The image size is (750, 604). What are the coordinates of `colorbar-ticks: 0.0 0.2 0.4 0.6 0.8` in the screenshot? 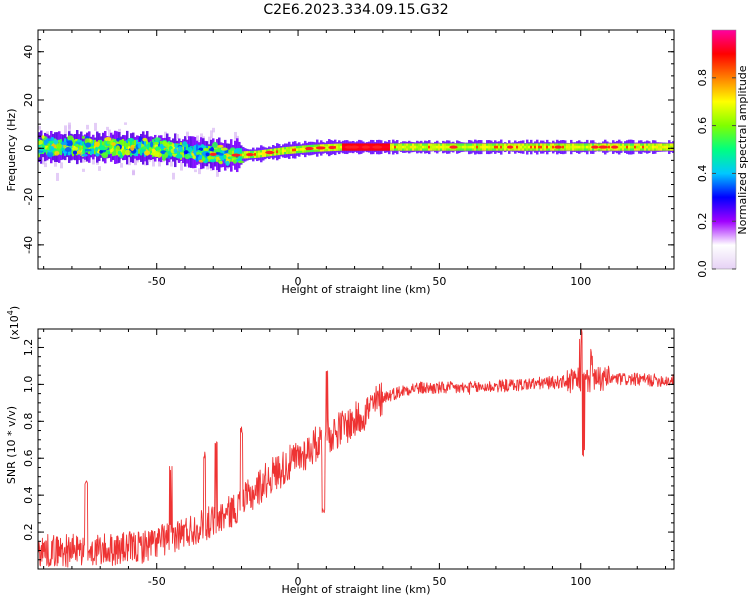 It's located at (716, 173).